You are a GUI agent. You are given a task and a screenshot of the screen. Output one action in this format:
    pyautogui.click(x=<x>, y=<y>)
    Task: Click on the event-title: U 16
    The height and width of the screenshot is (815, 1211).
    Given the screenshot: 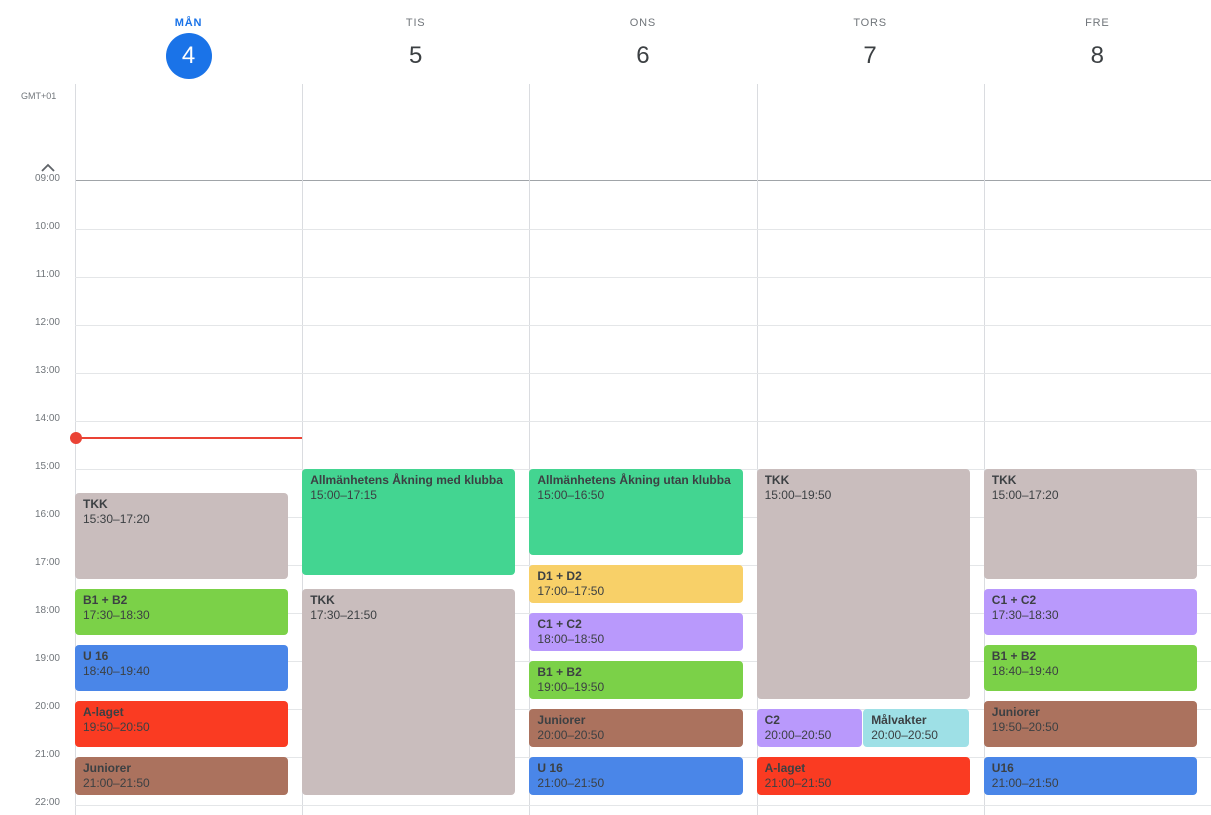 What is the action you would take?
    pyautogui.click(x=550, y=768)
    